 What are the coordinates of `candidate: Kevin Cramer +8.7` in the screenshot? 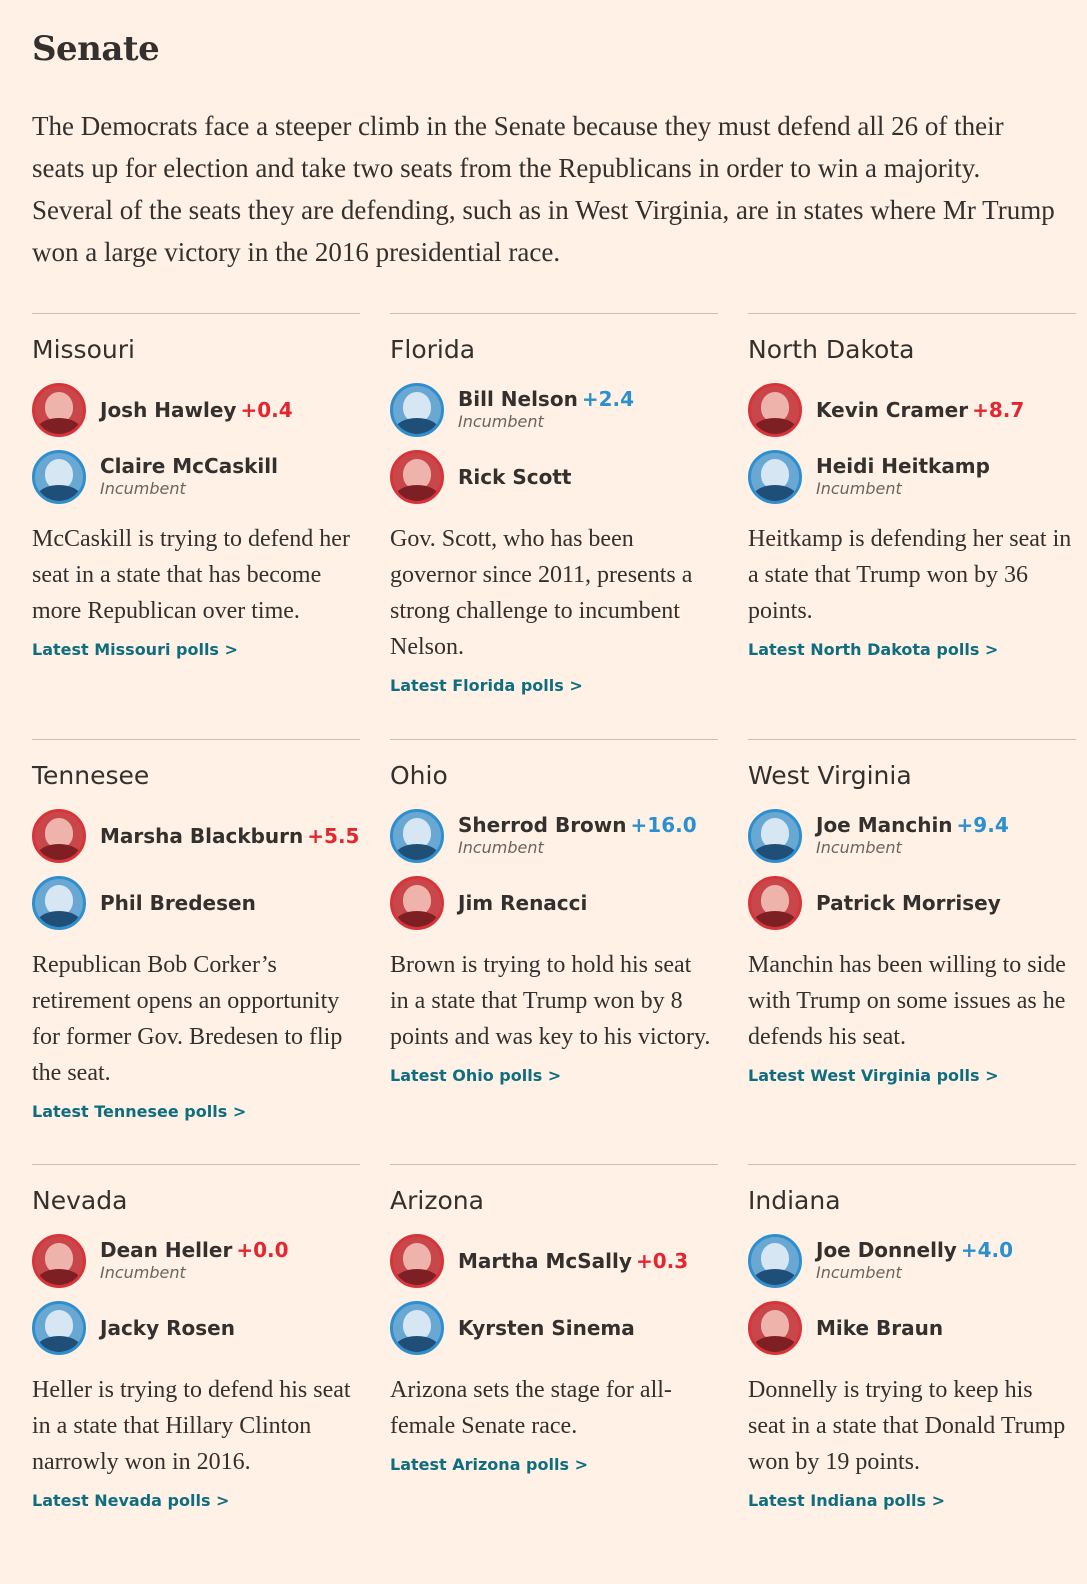 It's located at (912, 410).